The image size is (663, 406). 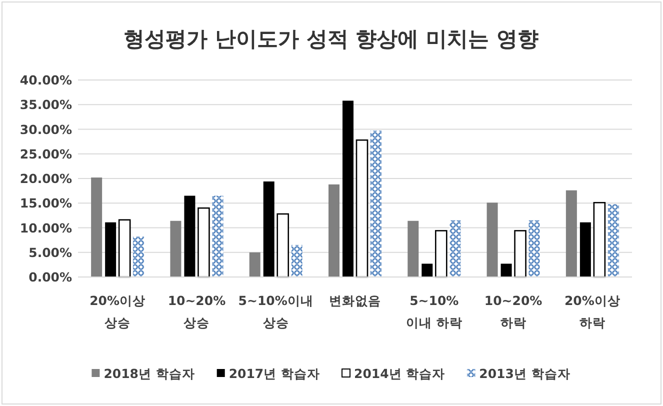 What do you see at coordinates (331, 39) in the screenshot?
I see `chart-title: 형성평가 난이도가 성적 향상에 미치는 영향` at bounding box center [331, 39].